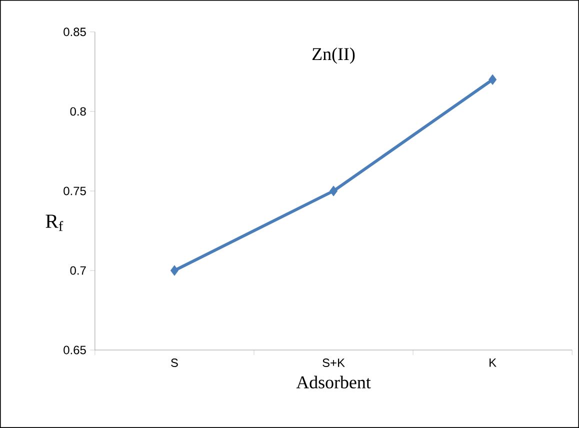 This screenshot has height=428, width=579. What do you see at coordinates (78, 111) in the screenshot?
I see `y-tick-label: 0.8` at bounding box center [78, 111].